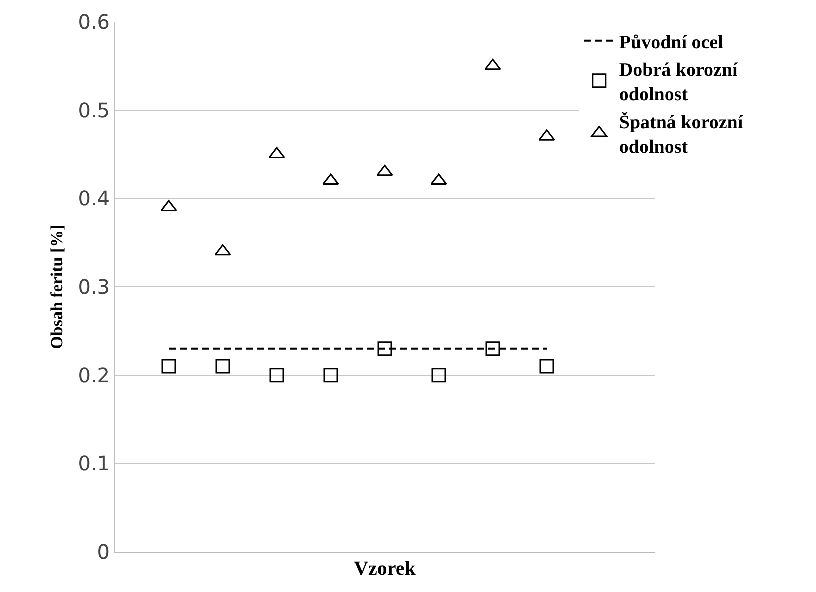 The height and width of the screenshot is (592, 816). I want to click on y-tick-label: 0.3, so click(94, 287).